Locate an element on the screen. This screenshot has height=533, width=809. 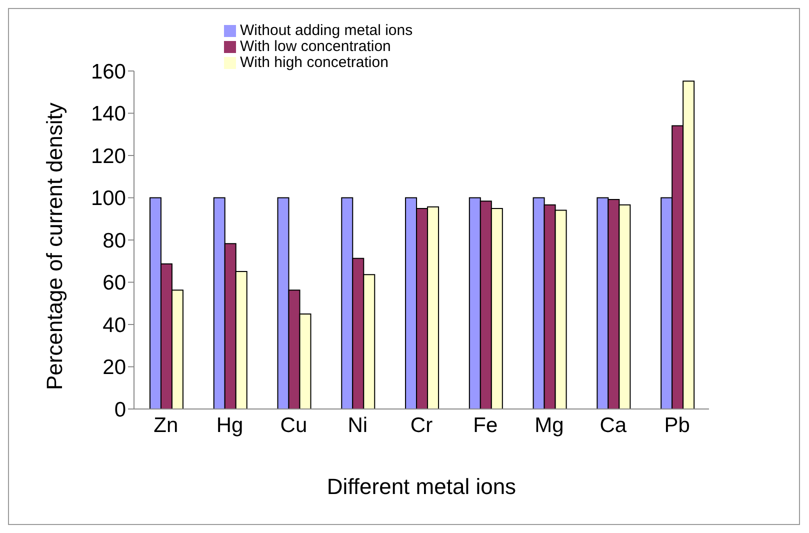
x-tick-label: Pb is located at coordinates (677, 425).